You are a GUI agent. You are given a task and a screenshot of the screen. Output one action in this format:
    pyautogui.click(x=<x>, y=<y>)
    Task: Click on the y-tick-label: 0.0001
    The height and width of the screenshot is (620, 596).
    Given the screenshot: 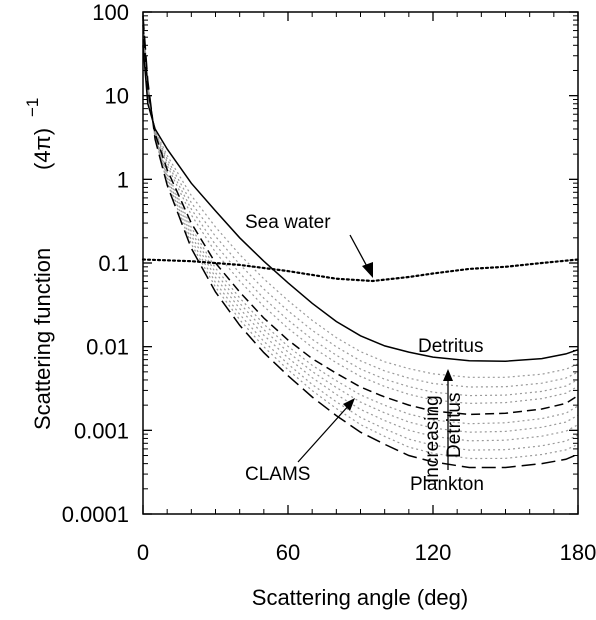 What is the action you would take?
    pyautogui.click(x=95, y=514)
    